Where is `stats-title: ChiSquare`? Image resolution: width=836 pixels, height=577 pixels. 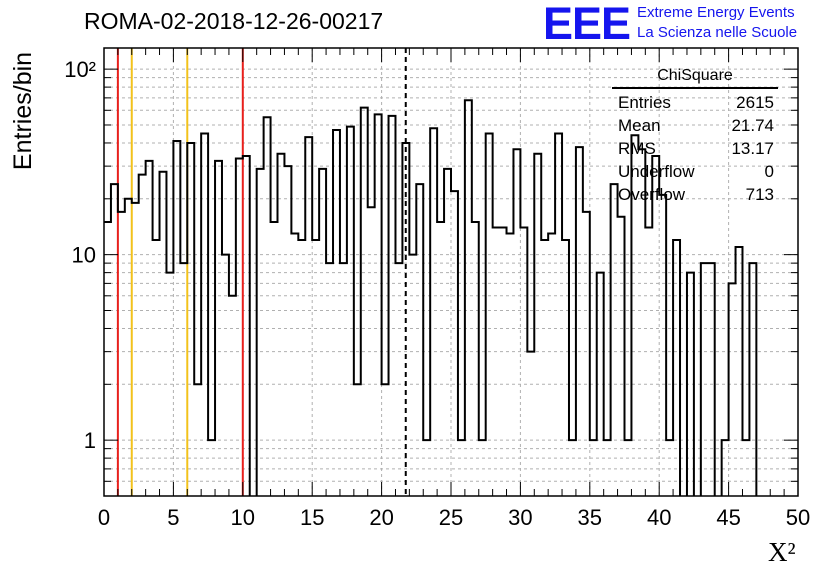 stats-title: ChiSquare is located at coordinates (695, 78).